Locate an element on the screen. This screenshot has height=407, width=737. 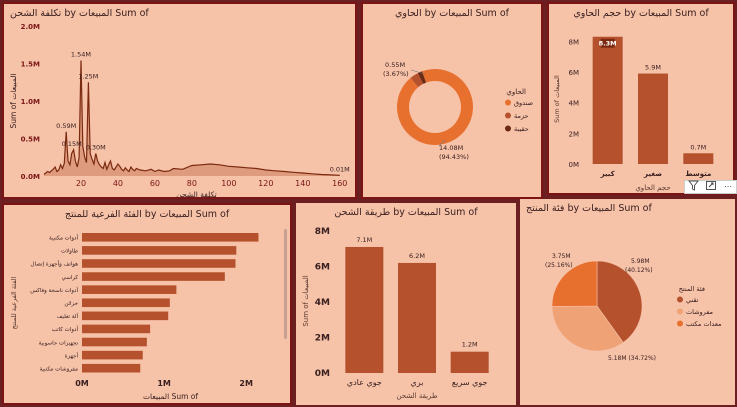
y-tick-label: 0M is located at coordinates (322, 374).